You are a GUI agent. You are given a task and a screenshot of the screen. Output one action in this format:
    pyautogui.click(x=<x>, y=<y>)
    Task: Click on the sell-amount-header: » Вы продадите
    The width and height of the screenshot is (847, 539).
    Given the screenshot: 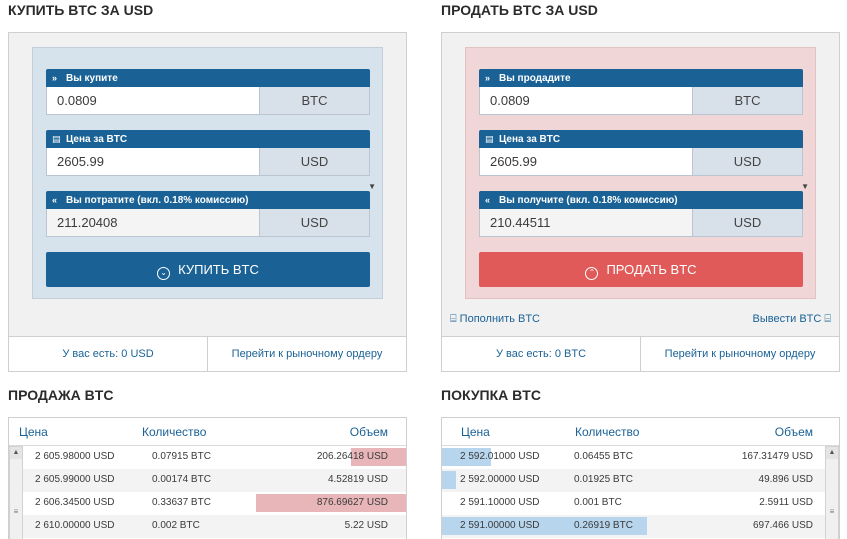 What is the action you would take?
    pyautogui.click(x=641, y=78)
    